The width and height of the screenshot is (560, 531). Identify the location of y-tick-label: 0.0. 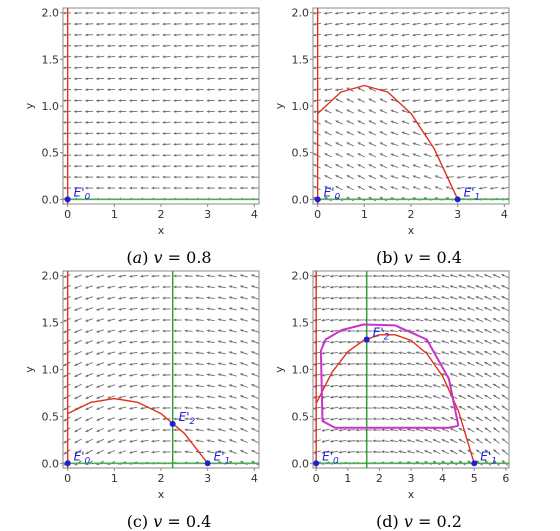
(301, 463).